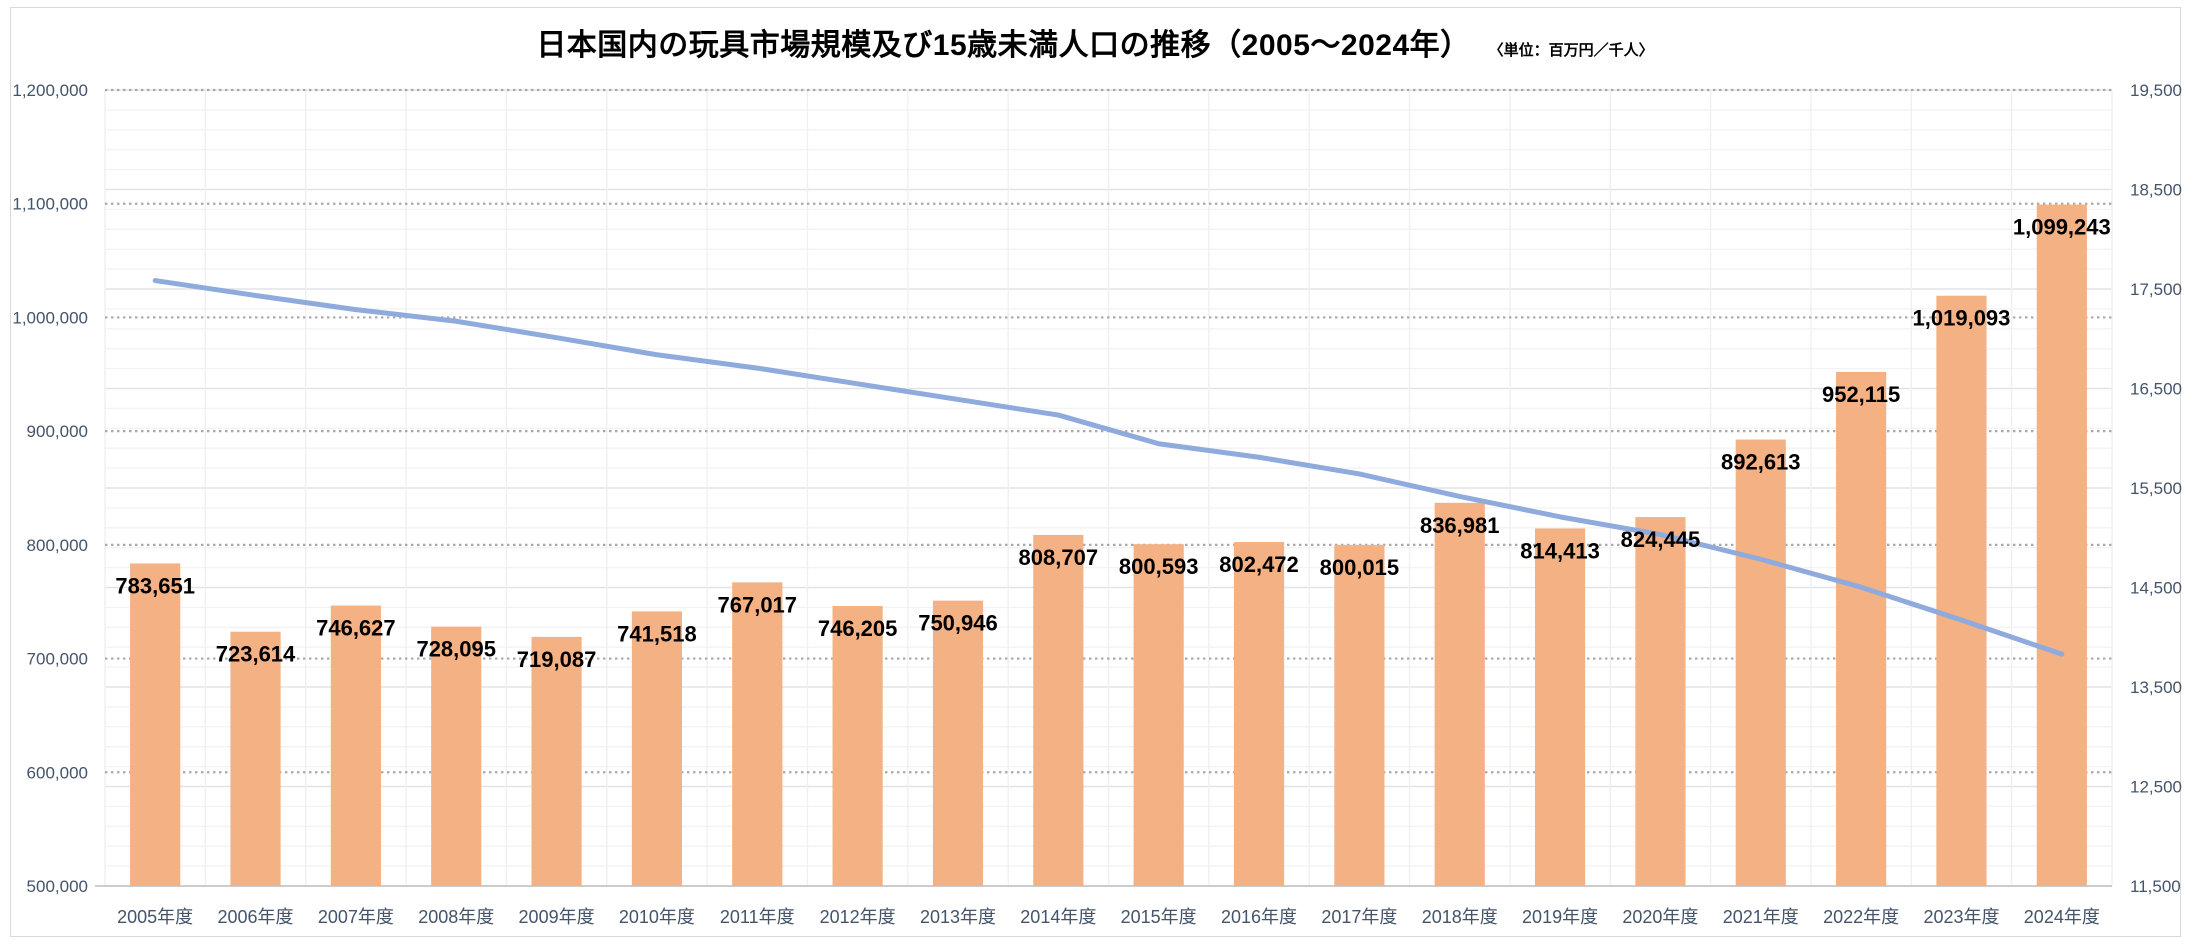 Image resolution: width=2190 pixels, height=944 pixels. I want to click on y-axis-tick-left: 1,200,000, so click(50, 90).